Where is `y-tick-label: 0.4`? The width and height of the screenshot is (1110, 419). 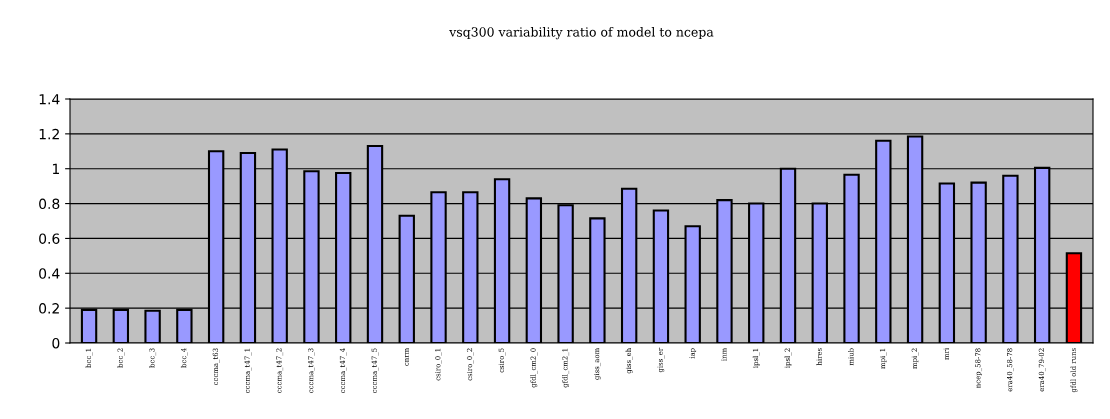
y-tick-label: 0.4 is located at coordinates (49, 273).